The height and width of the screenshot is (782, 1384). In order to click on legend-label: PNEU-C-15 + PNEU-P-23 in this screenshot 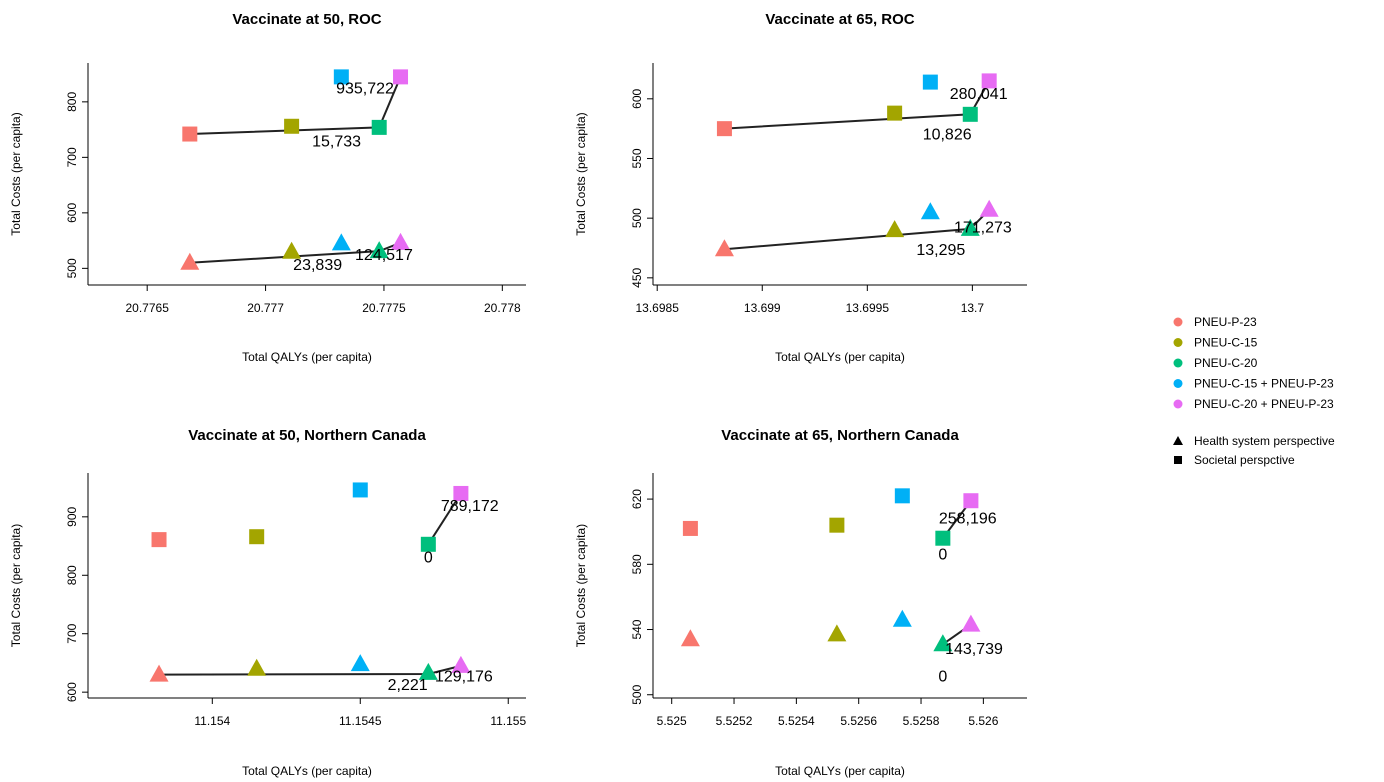, I will do `click(1264, 384)`.